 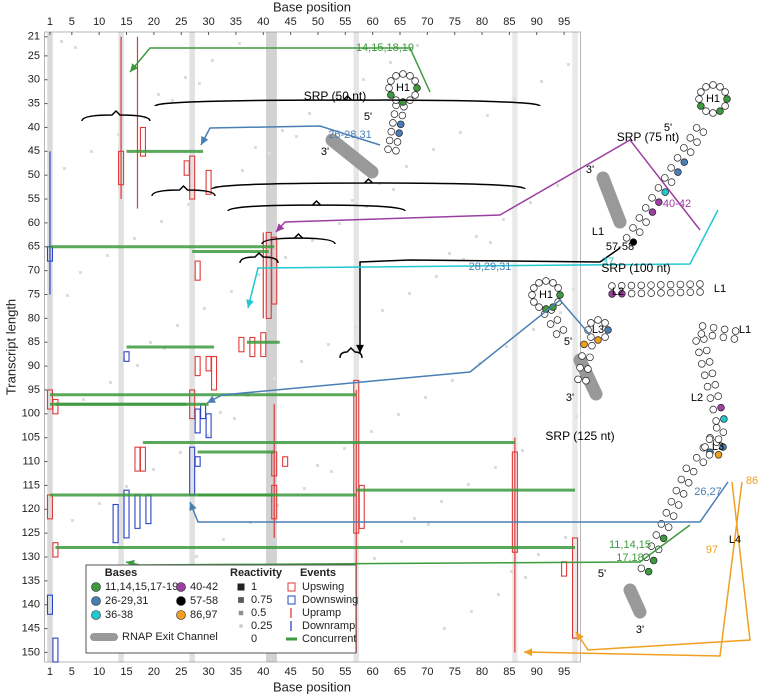 I want to click on downswing-event, so click(x=55, y=650).